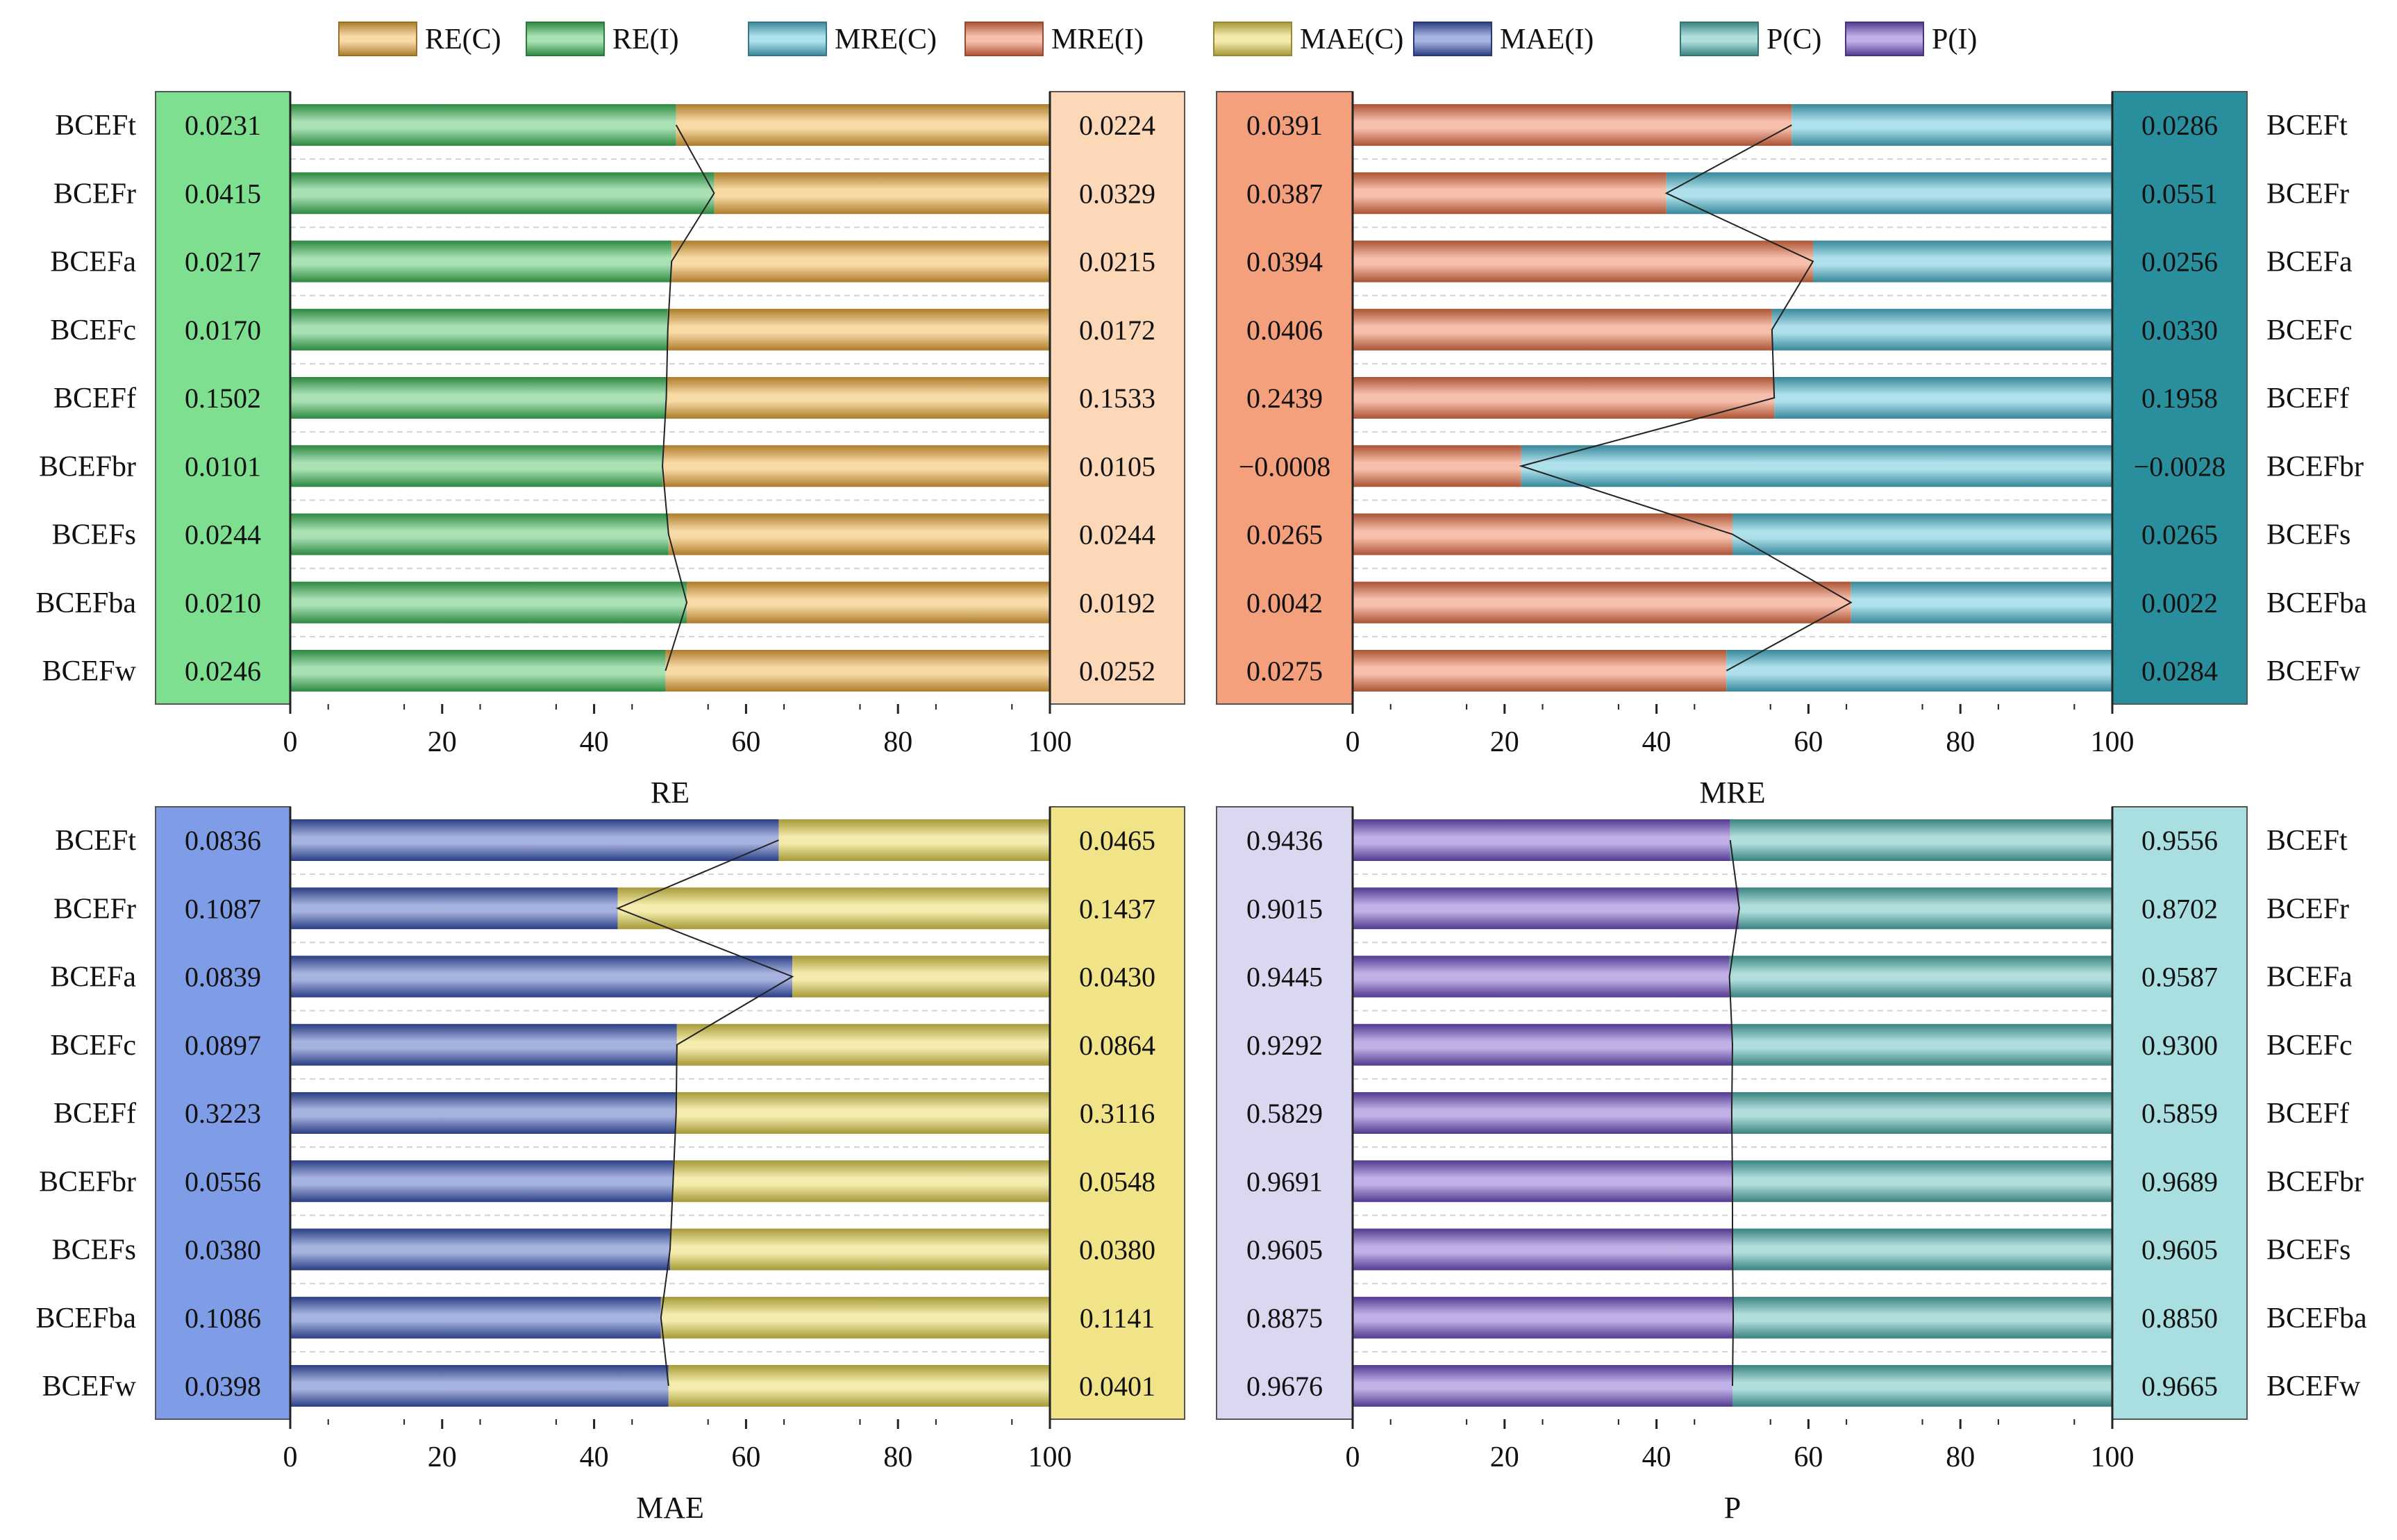 The height and width of the screenshot is (1540, 2397). Describe the element at coordinates (2179, 841) in the screenshot. I see `value-label-p-c: 0.9556` at that location.